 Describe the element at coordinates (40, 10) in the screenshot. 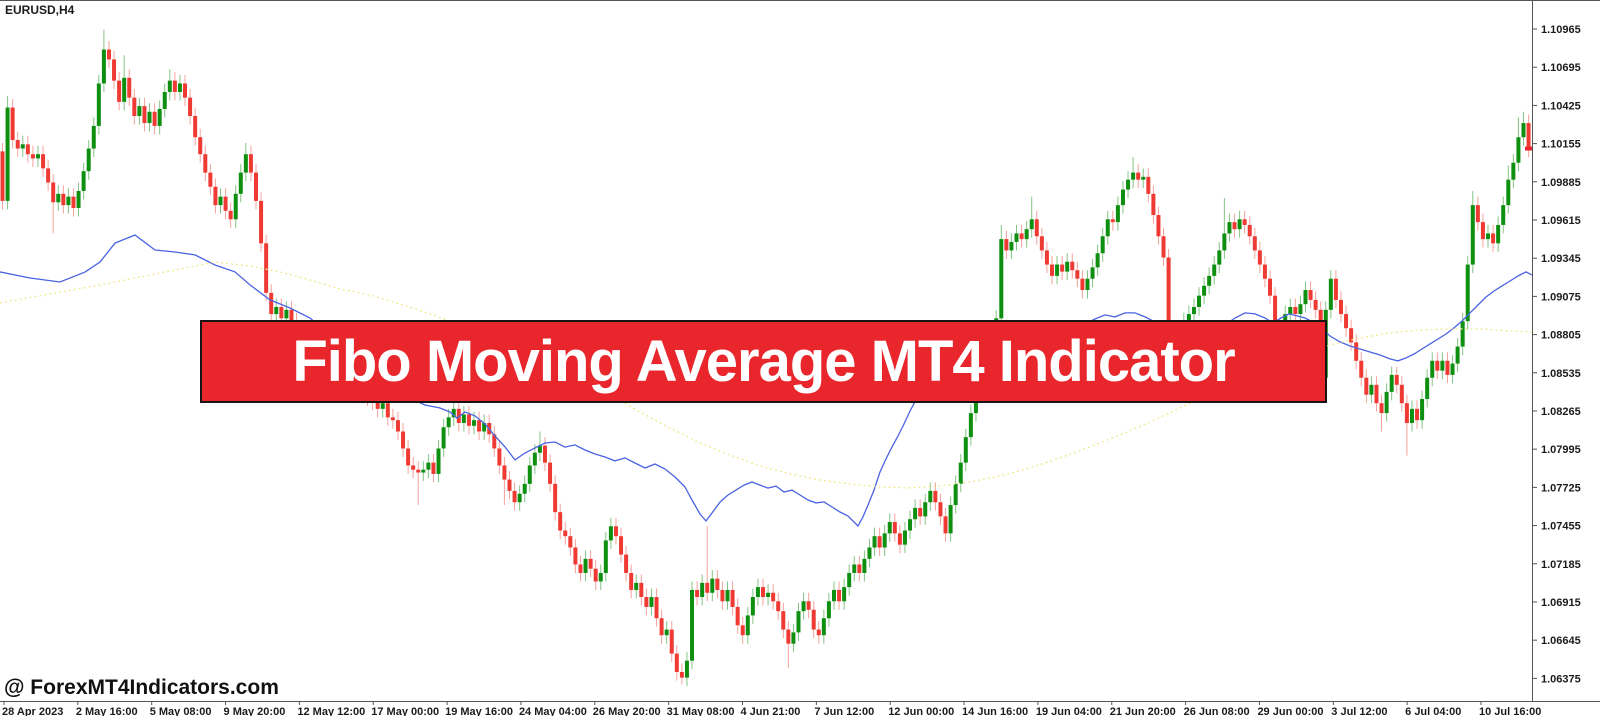

I see `symbol-period-label: EURUSD,H4` at that location.